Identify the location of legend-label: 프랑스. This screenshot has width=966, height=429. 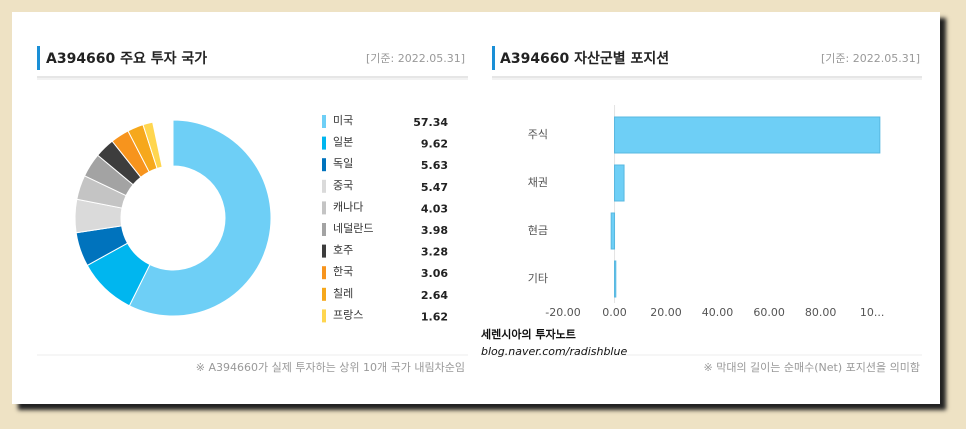
(348, 314).